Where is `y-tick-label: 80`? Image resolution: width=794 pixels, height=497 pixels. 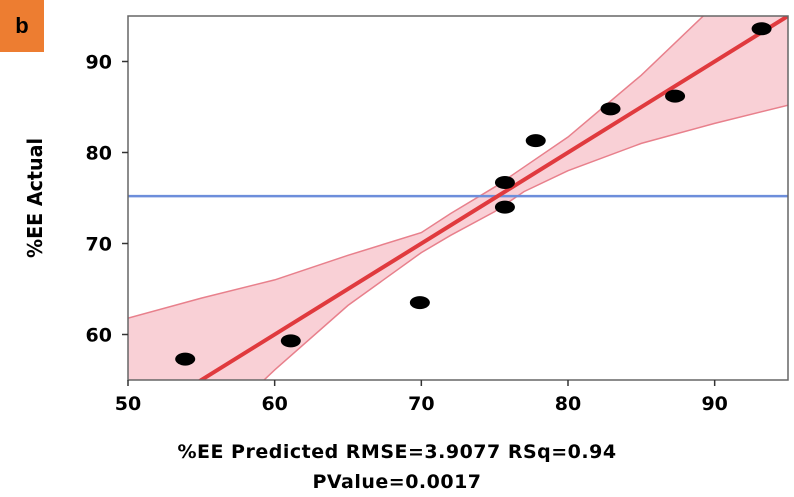 y-tick-label: 80 is located at coordinates (99, 154).